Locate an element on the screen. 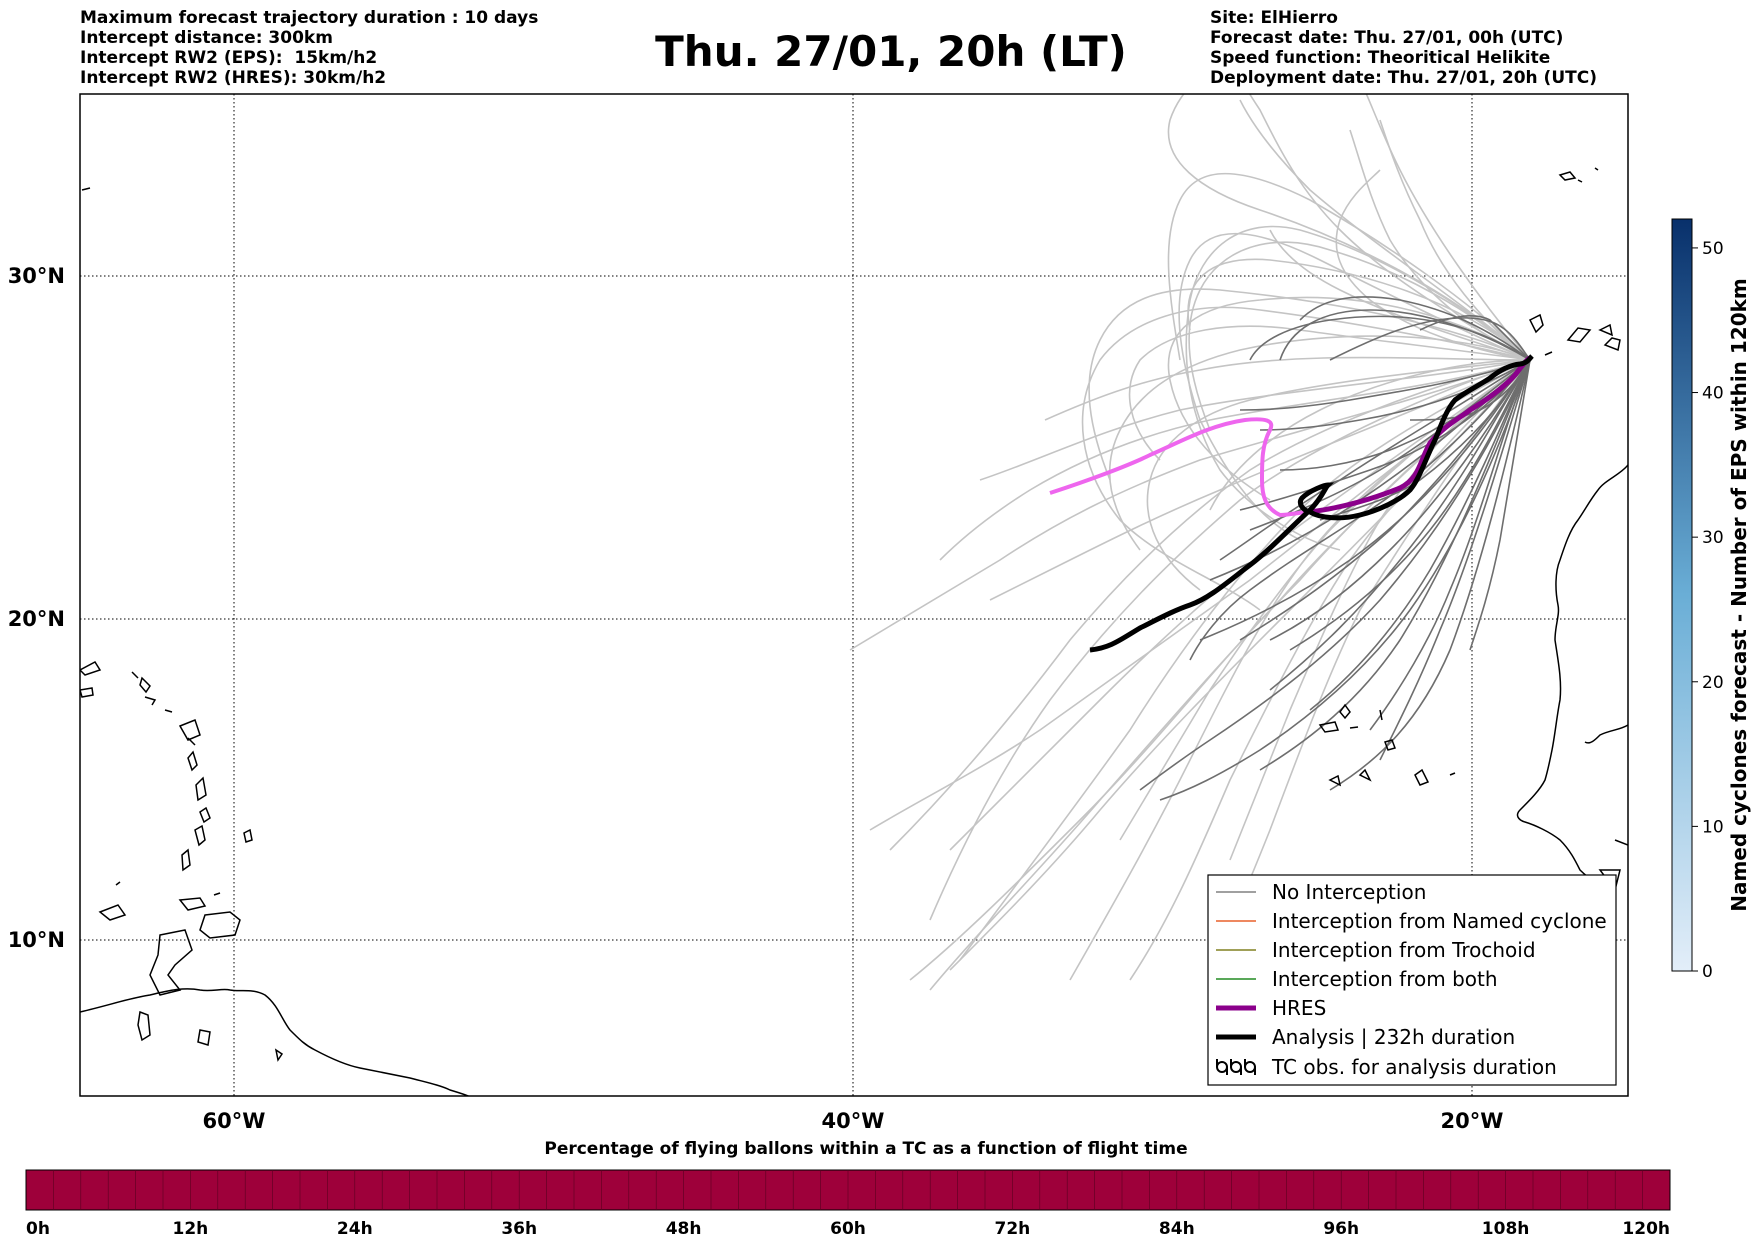 The width and height of the screenshot is (1752, 1241). colorbar-tick-label: 40 is located at coordinates (1713, 394).